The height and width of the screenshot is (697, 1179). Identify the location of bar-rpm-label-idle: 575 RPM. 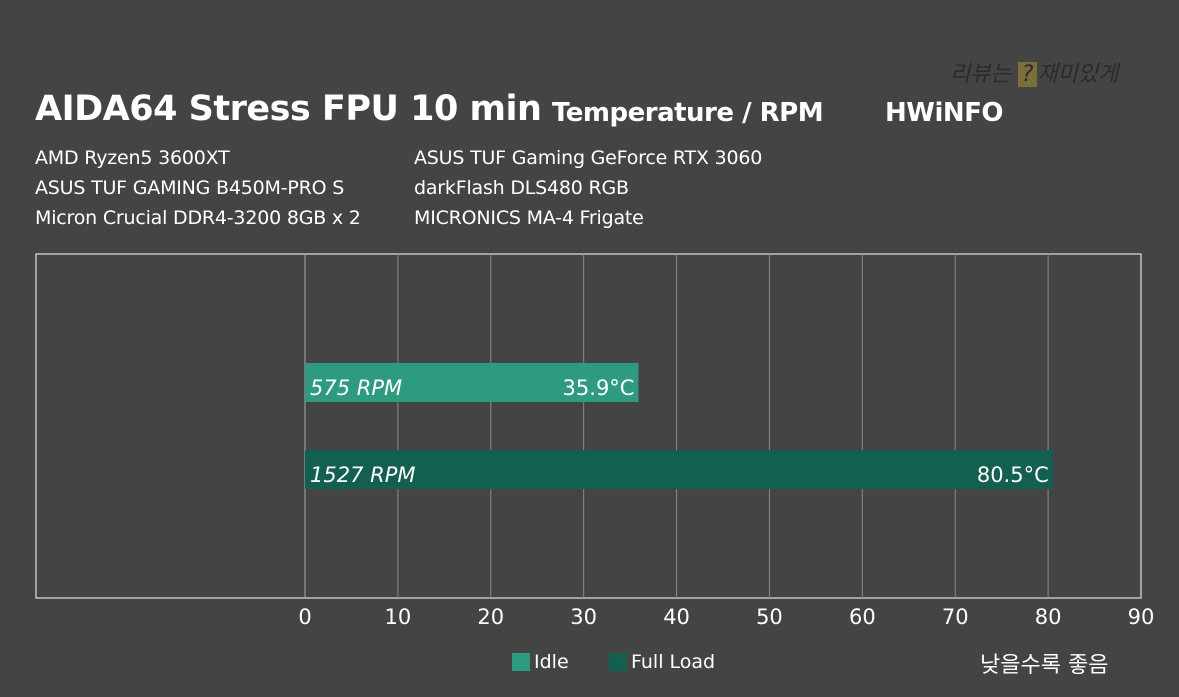
(356, 388).